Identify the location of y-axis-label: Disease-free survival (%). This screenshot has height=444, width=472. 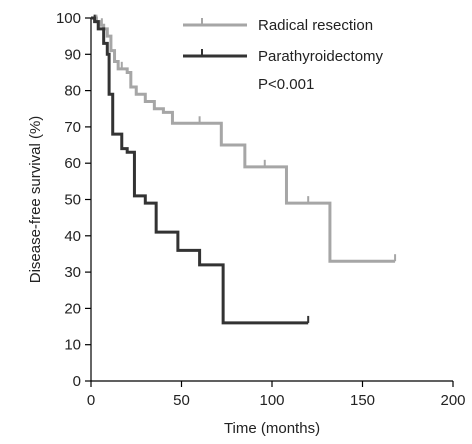
(35, 200).